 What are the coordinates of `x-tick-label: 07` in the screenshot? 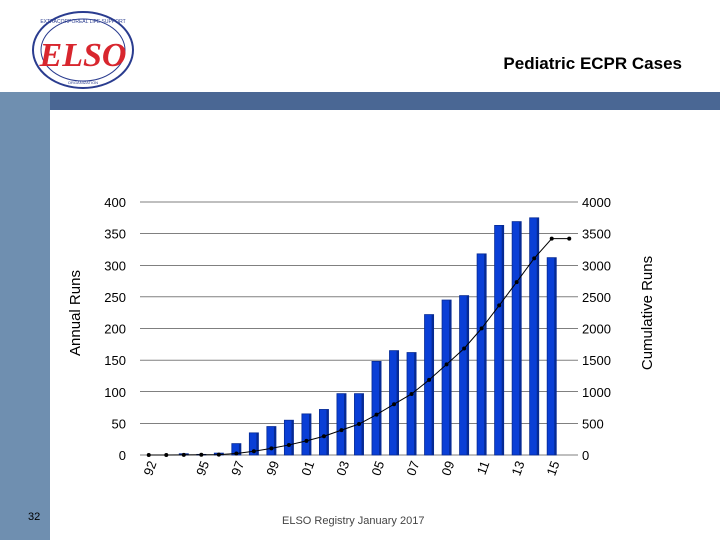 It's located at (412, 468).